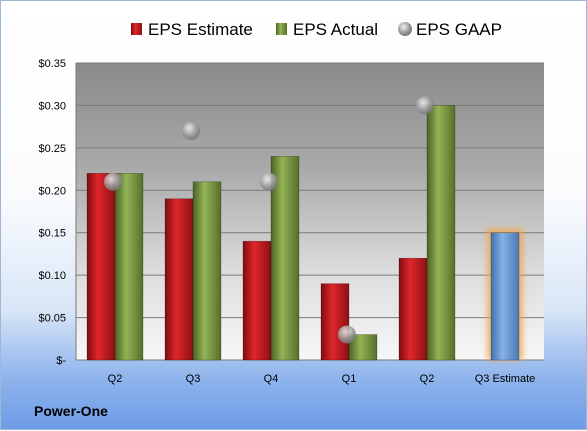 The image size is (587, 431). I want to click on legend-label: EPS GAAP, so click(459, 29).